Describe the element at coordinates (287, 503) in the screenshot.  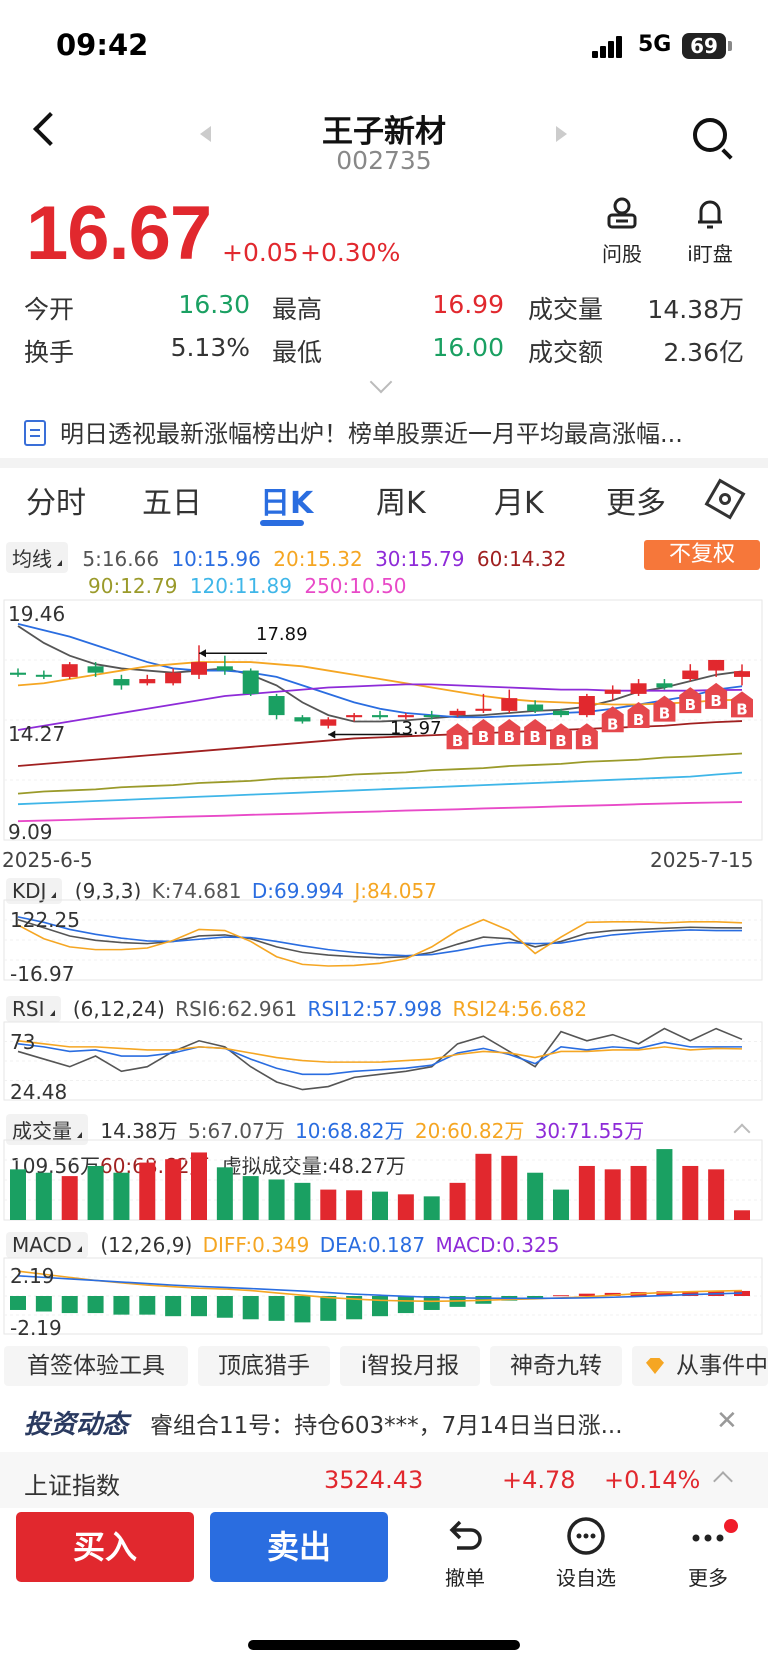
I see `tab-daily-k: 日K` at that location.